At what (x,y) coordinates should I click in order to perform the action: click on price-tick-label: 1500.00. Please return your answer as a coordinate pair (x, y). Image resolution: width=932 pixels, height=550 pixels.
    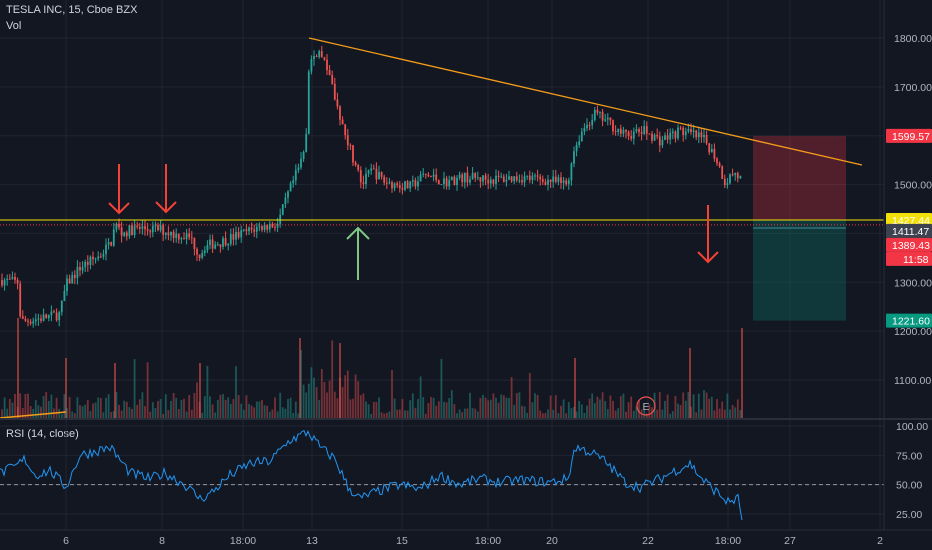
    Looking at the image, I should click on (913, 186).